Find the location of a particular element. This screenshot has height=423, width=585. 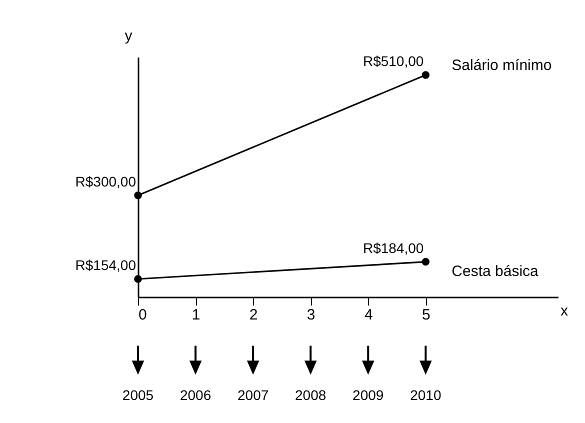

data-label: R$154,00 is located at coordinates (105, 265).